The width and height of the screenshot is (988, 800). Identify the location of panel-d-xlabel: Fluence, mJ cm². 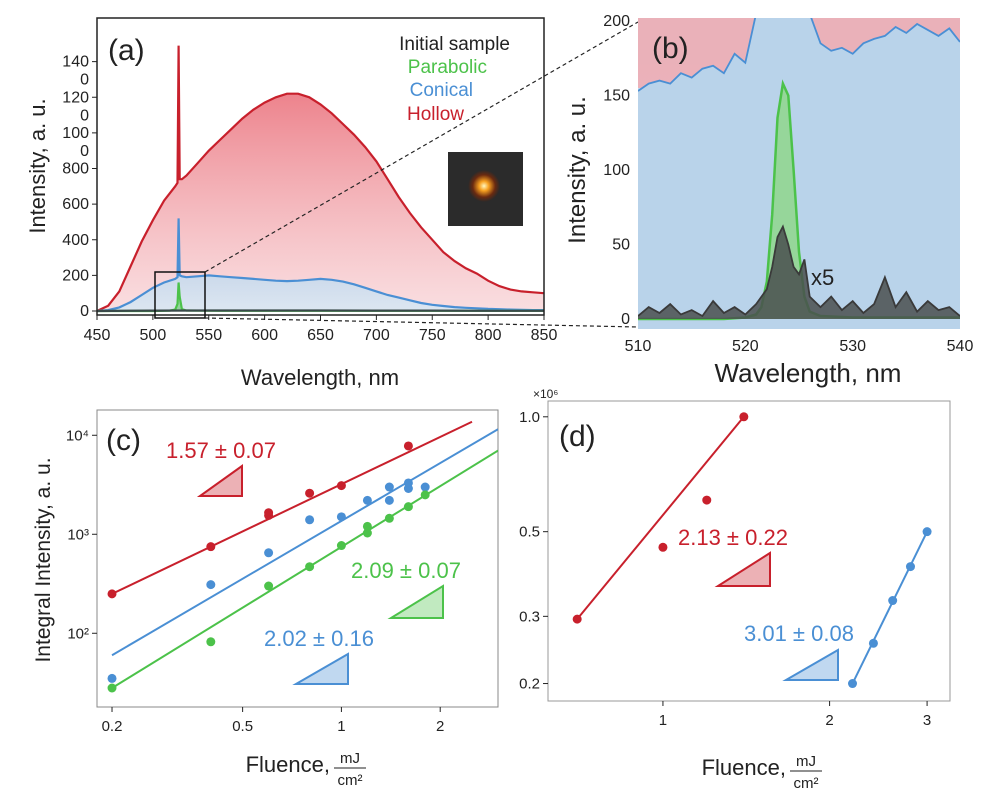
(762, 772).